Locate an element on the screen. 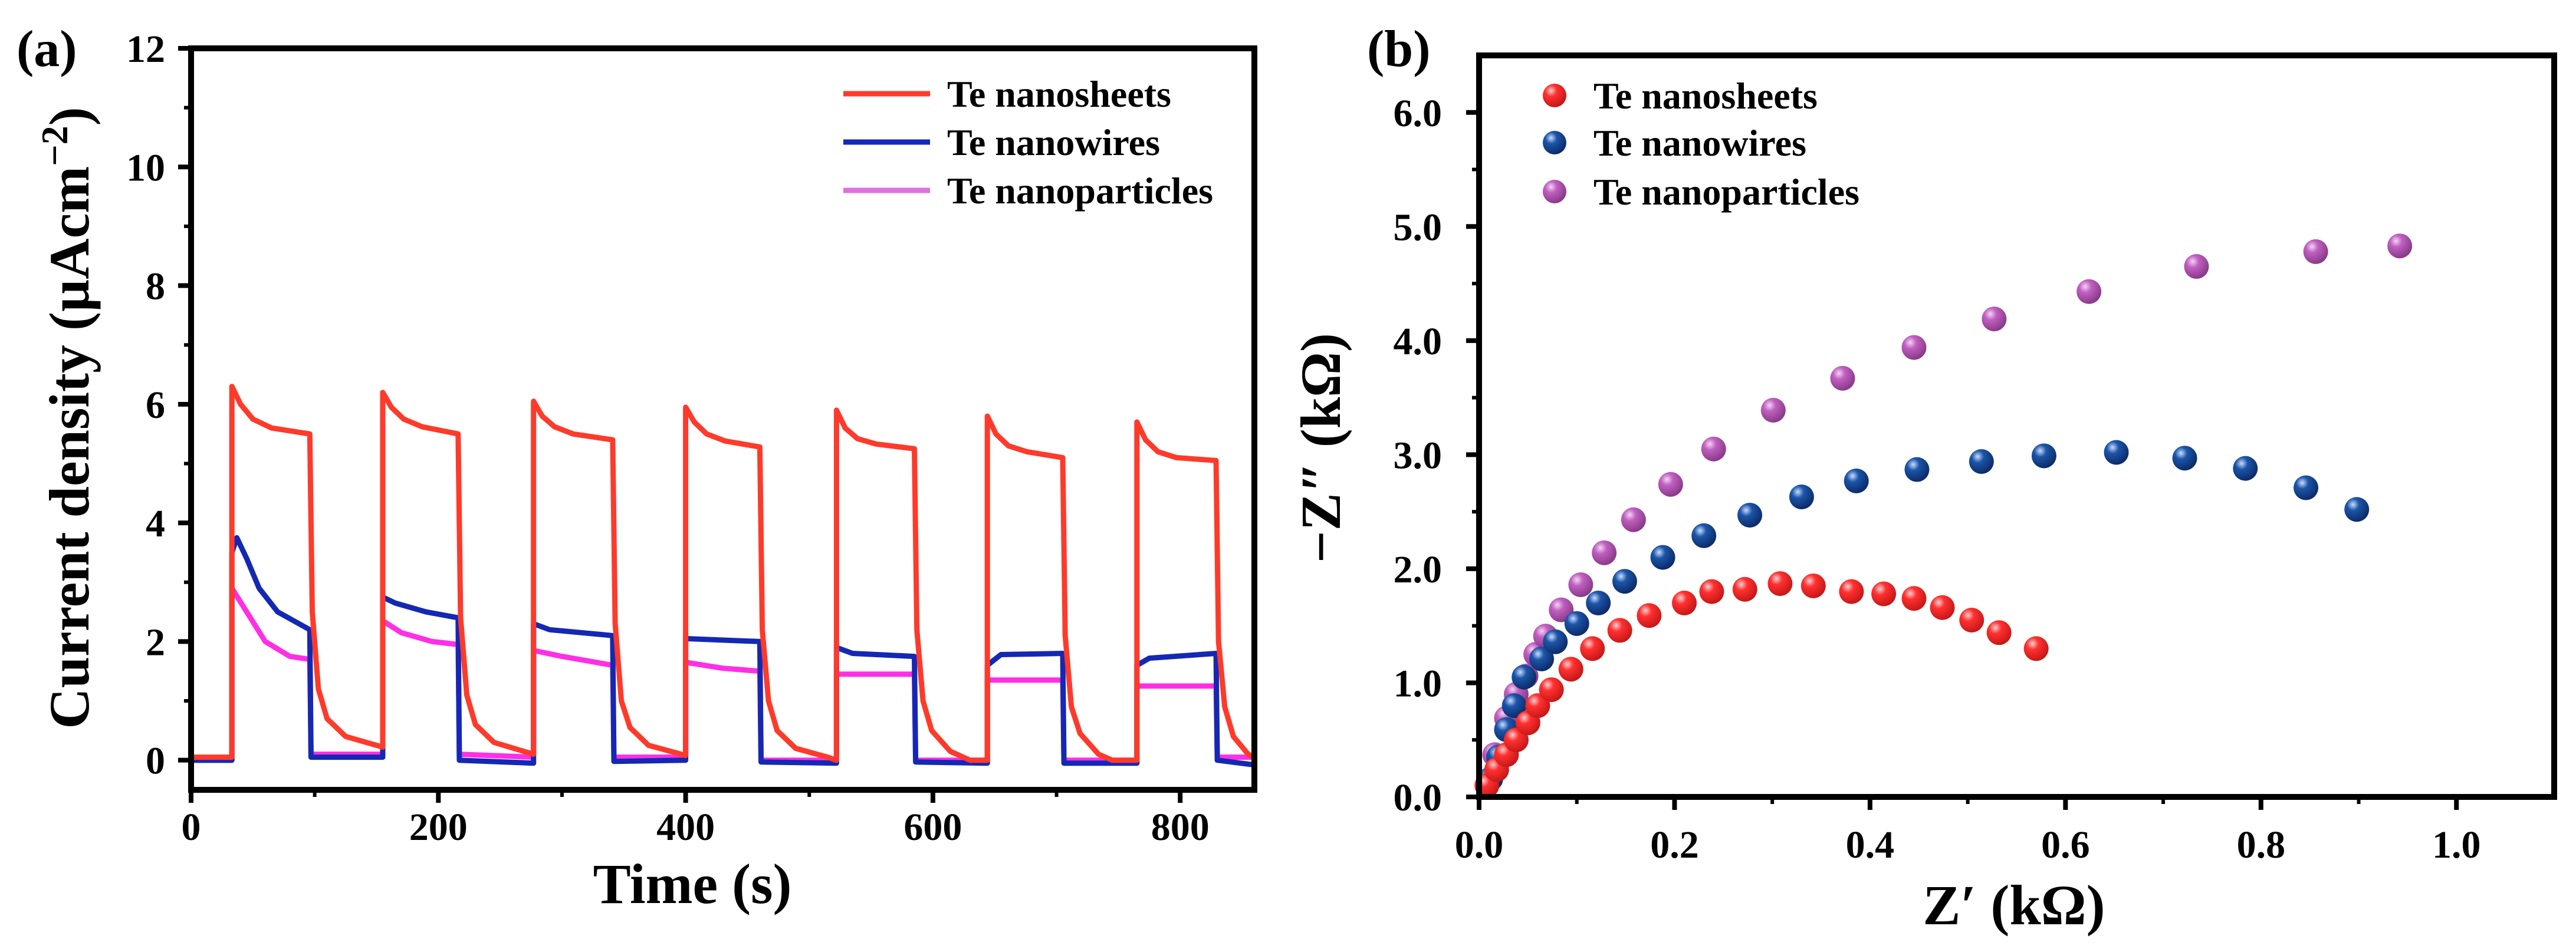  x-tick-label: 1.0 is located at coordinates (2456, 844).